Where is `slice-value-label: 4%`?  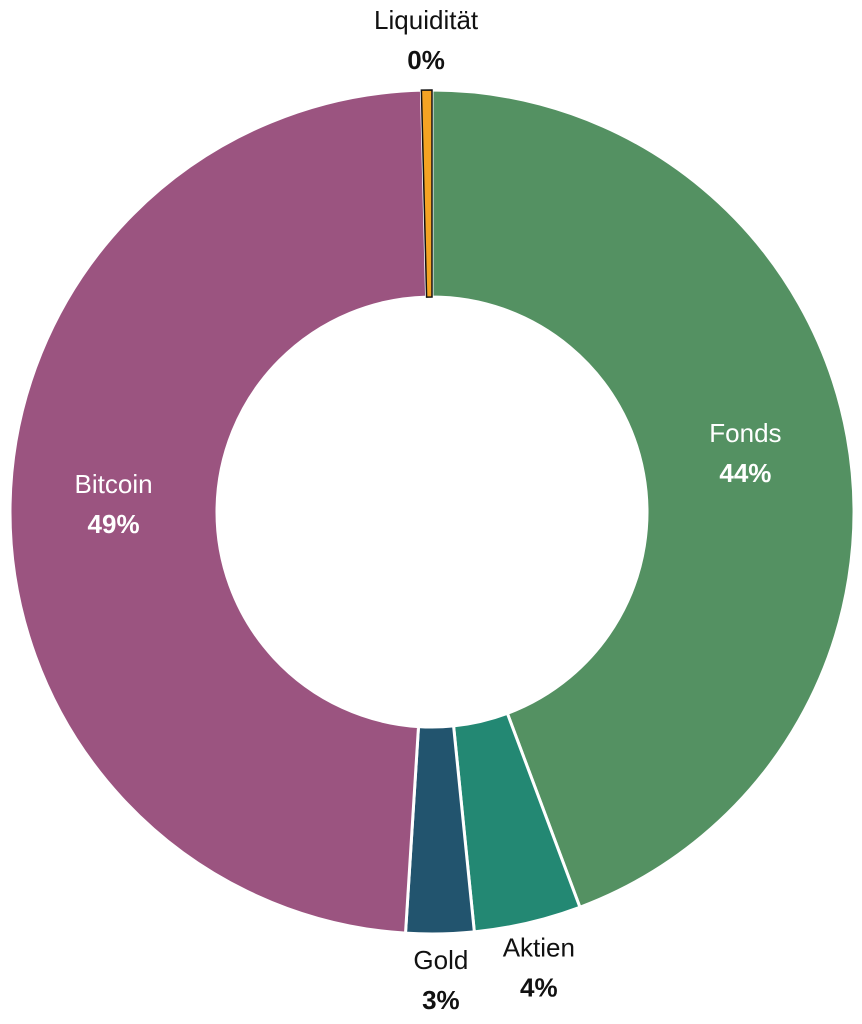 slice-value-label: 4% is located at coordinates (539, 988).